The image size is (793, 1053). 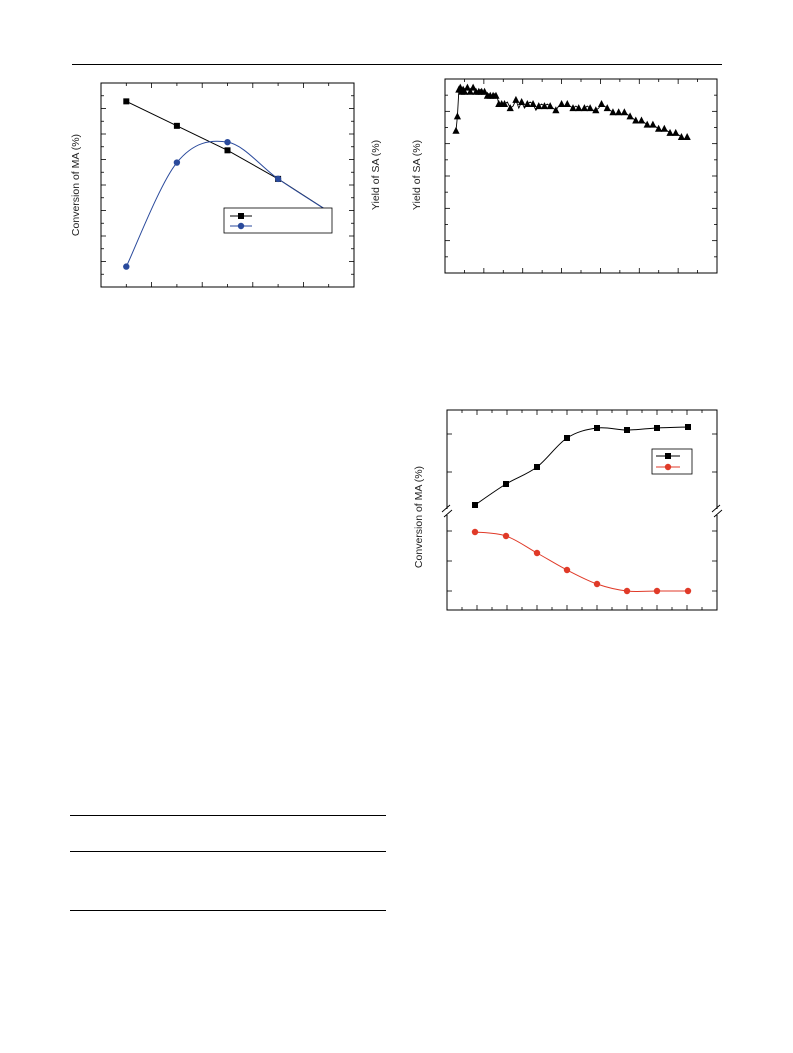 I want to click on page-header-rule, so click(x=397, y=64).